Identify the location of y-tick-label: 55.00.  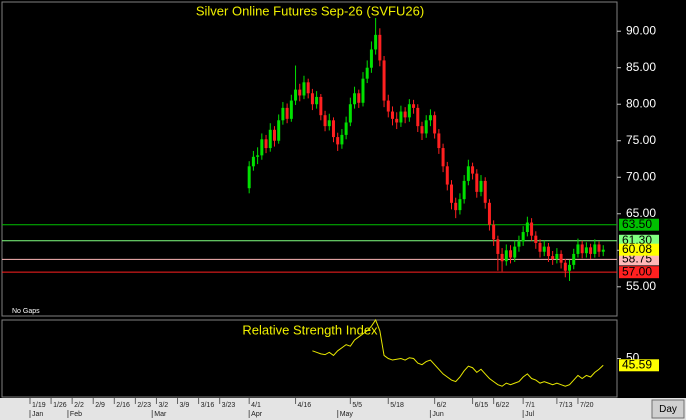
(641, 286).